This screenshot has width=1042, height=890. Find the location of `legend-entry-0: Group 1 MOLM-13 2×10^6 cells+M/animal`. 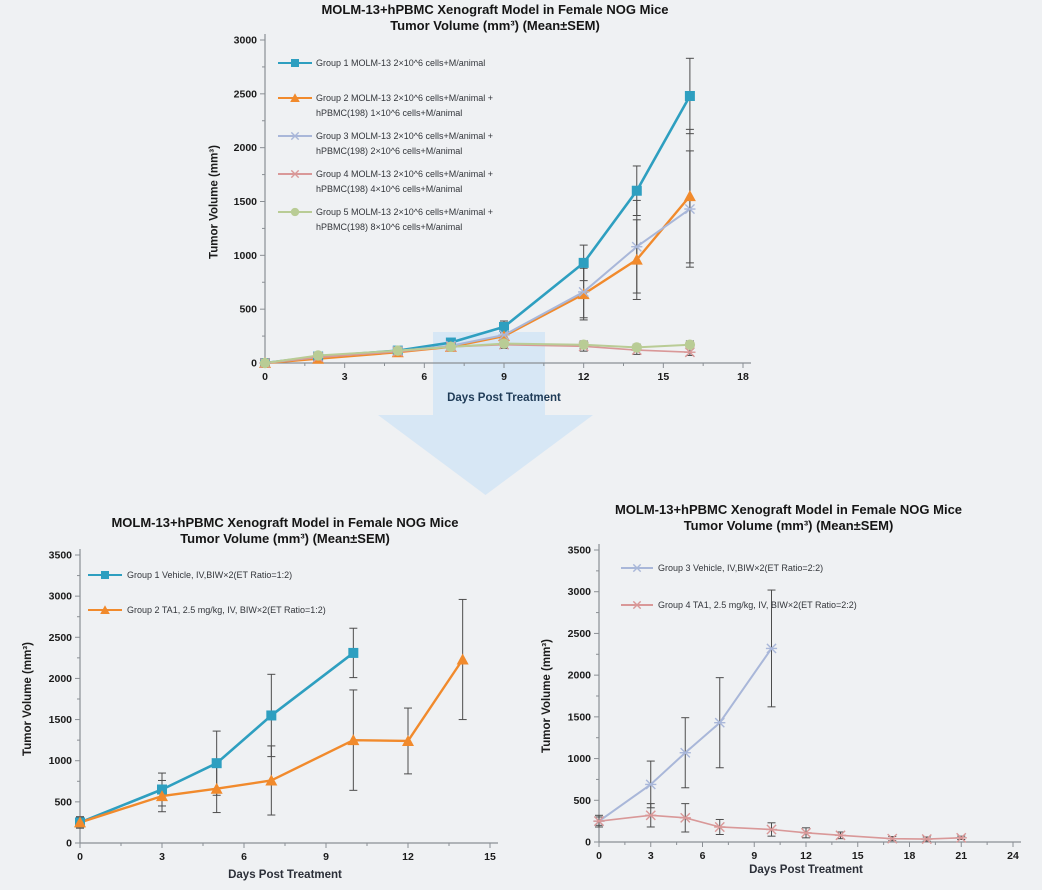

legend-entry-0: Group 1 MOLM-13 2×10^6 cells+M/animal is located at coordinates (381, 63).